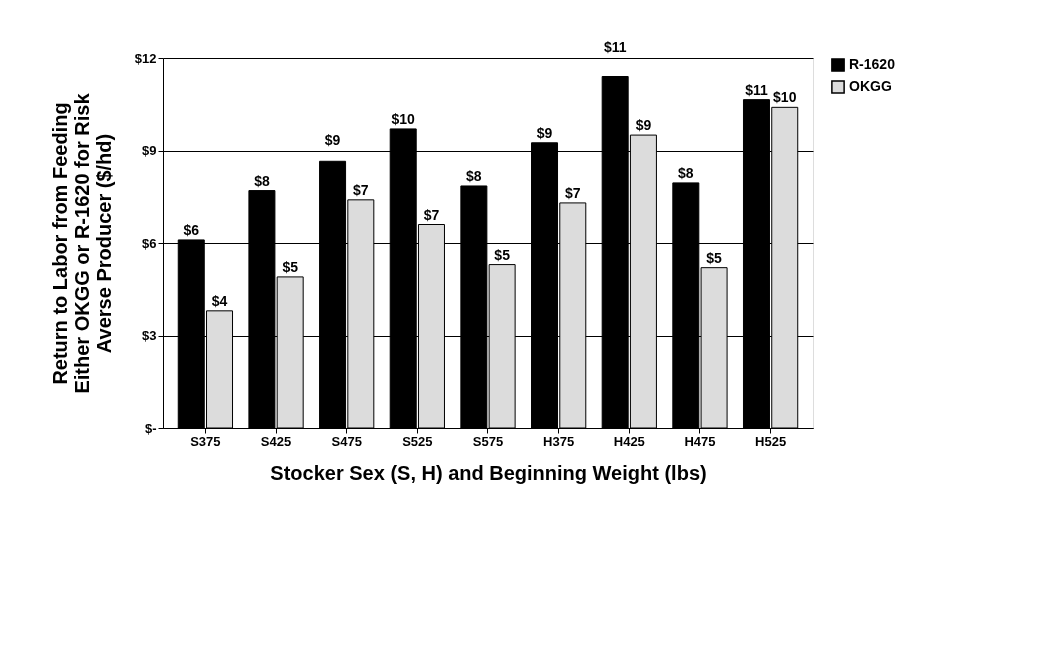 Image resolution: width=1063 pixels, height=653 pixels. What do you see at coordinates (276, 441) in the screenshot?
I see `x-tick-label: S425` at bounding box center [276, 441].